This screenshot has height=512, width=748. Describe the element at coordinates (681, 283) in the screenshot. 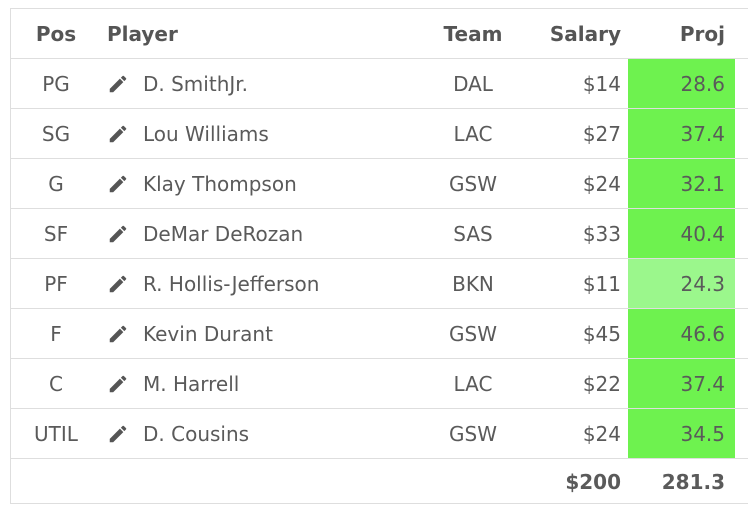

I see `cell-proj: 24.3` at that location.